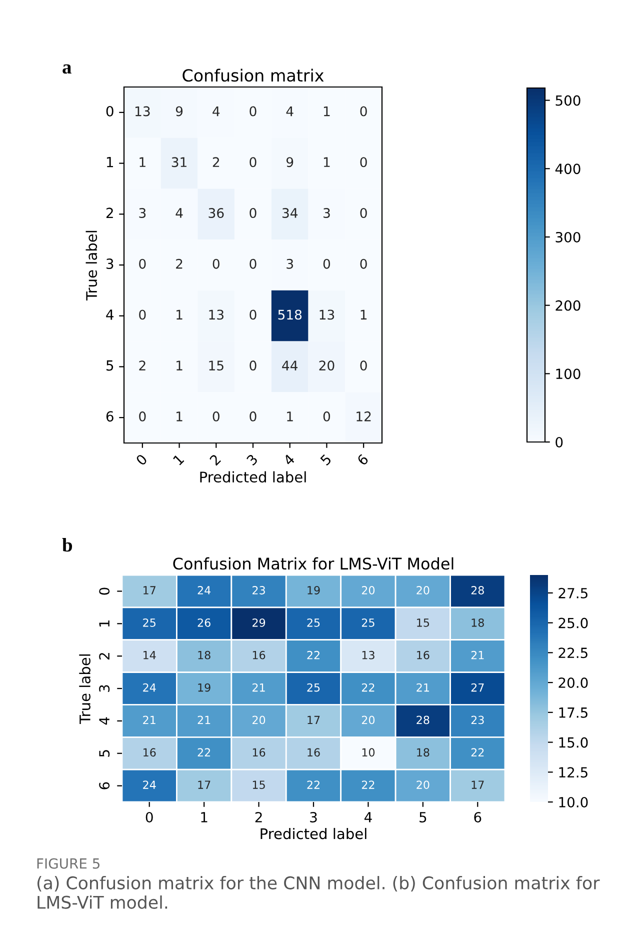 This screenshot has height=944, width=644. Describe the element at coordinates (253, 477) in the screenshot. I see `x-axis-title: Predicted label` at that location.